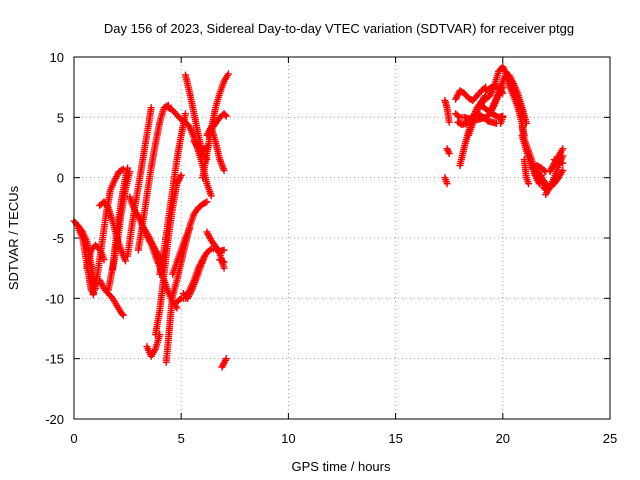  Describe the element at coordinates (54, 359) in the screenshot. I see `y-tick-label: -15` at that location.